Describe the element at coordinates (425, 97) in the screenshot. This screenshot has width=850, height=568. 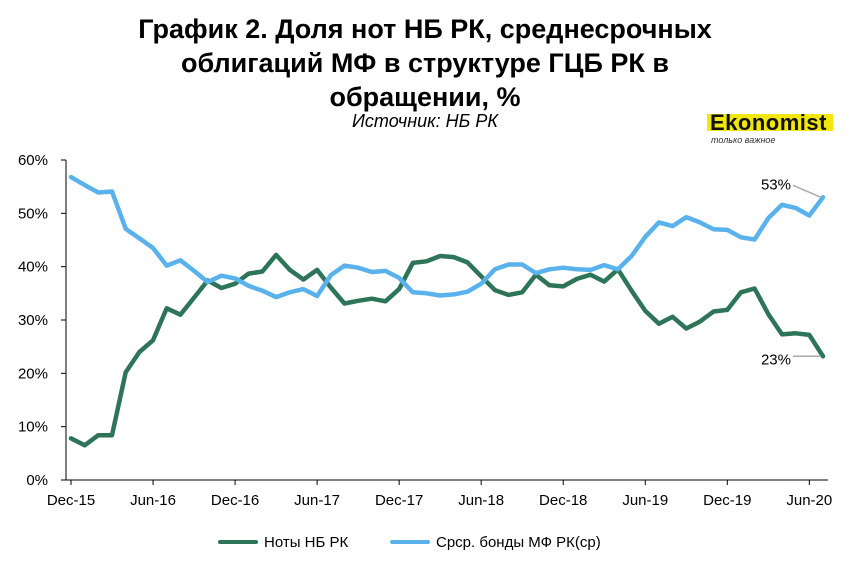
I see `chart-title-line-3: обращении, %` at that location.